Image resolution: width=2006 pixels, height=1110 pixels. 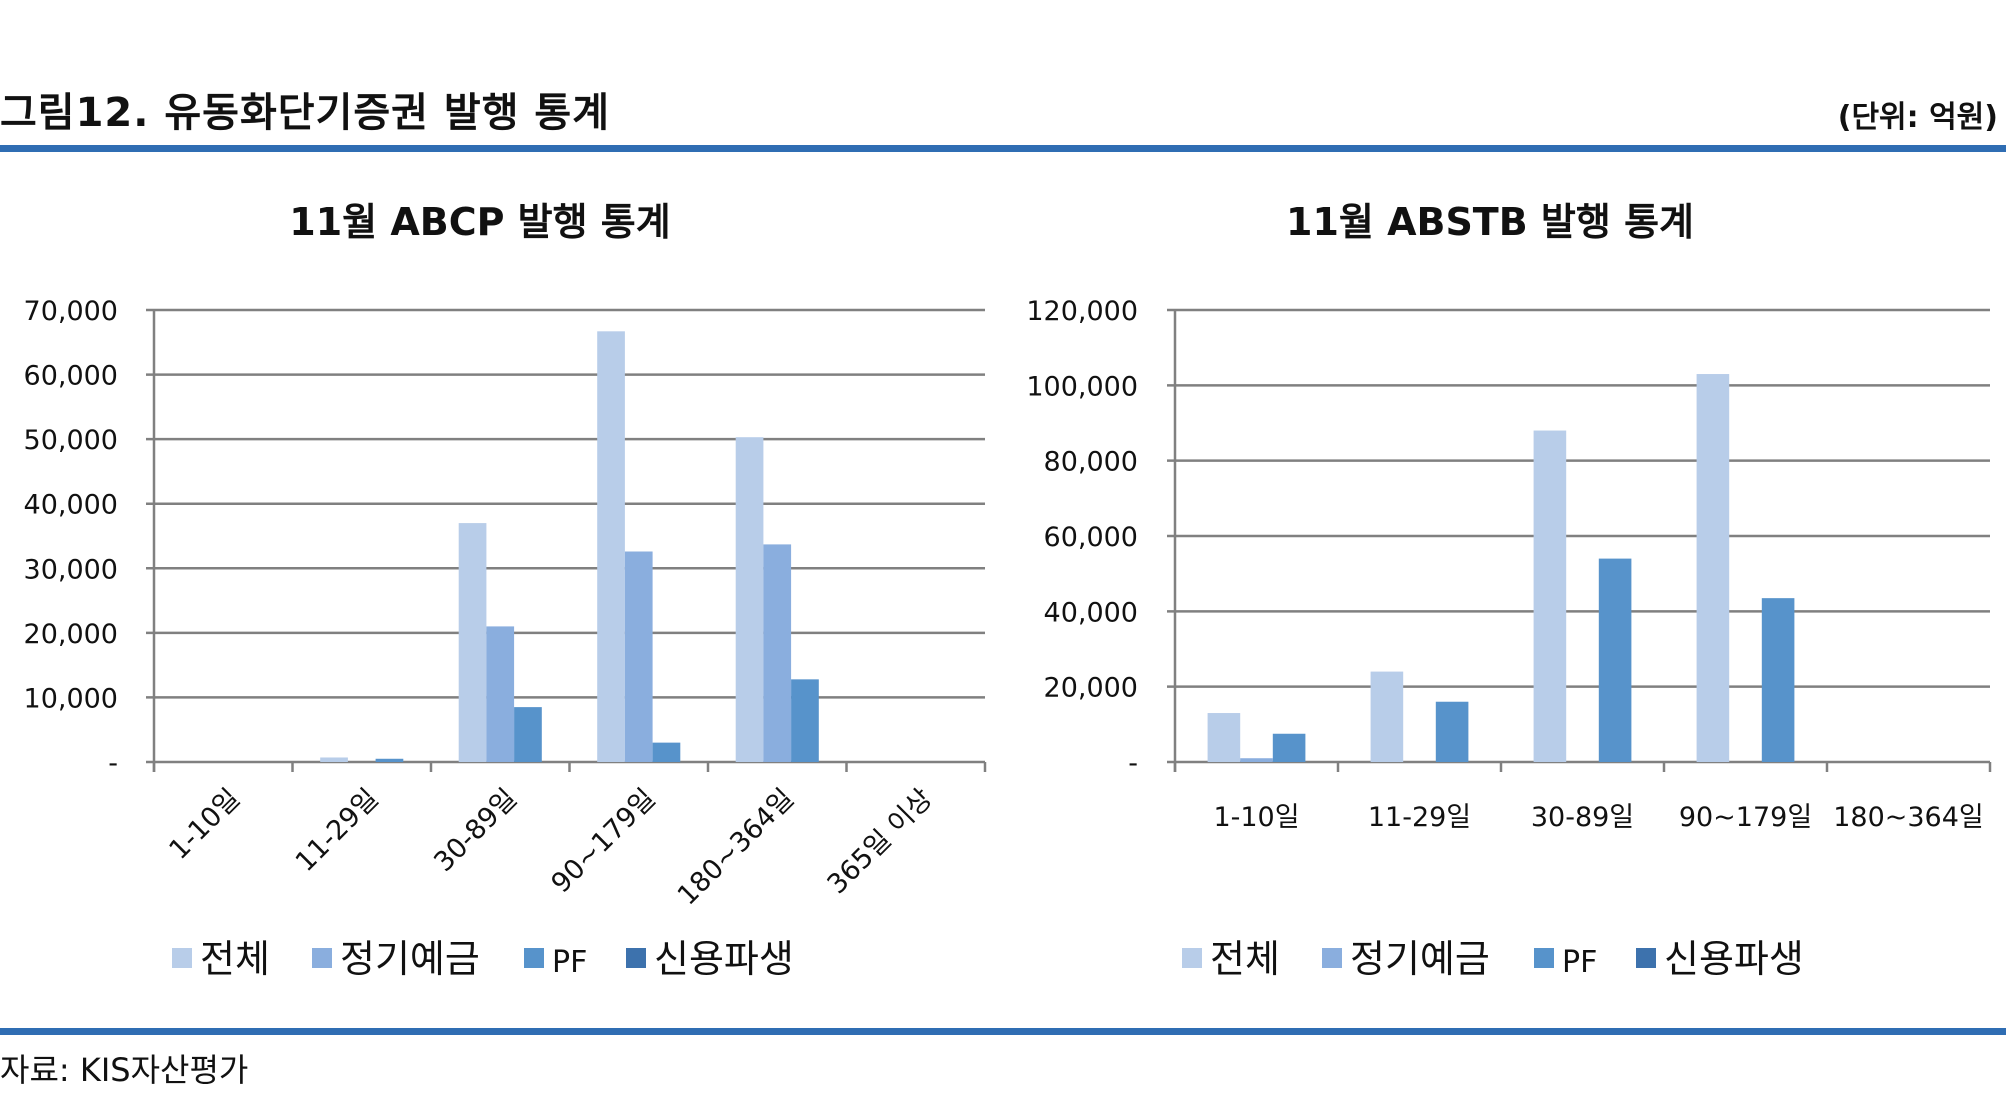 What do you see at coordinates (1003, 148) in the screenshot?
I see `top-divider` at bounding box center [1003, 148].